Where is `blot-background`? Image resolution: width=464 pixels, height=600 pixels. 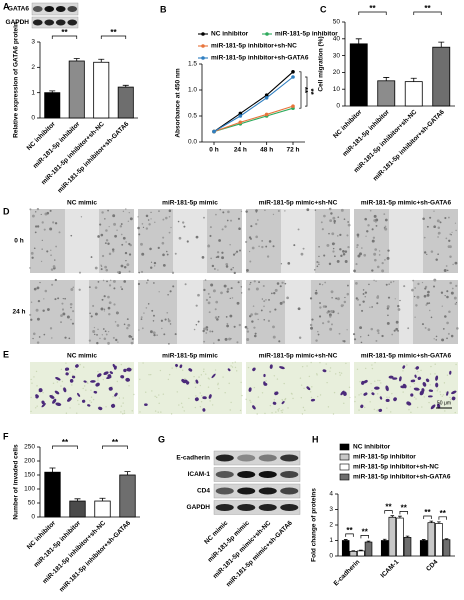
blot-background is located at coordinates (257, 507).